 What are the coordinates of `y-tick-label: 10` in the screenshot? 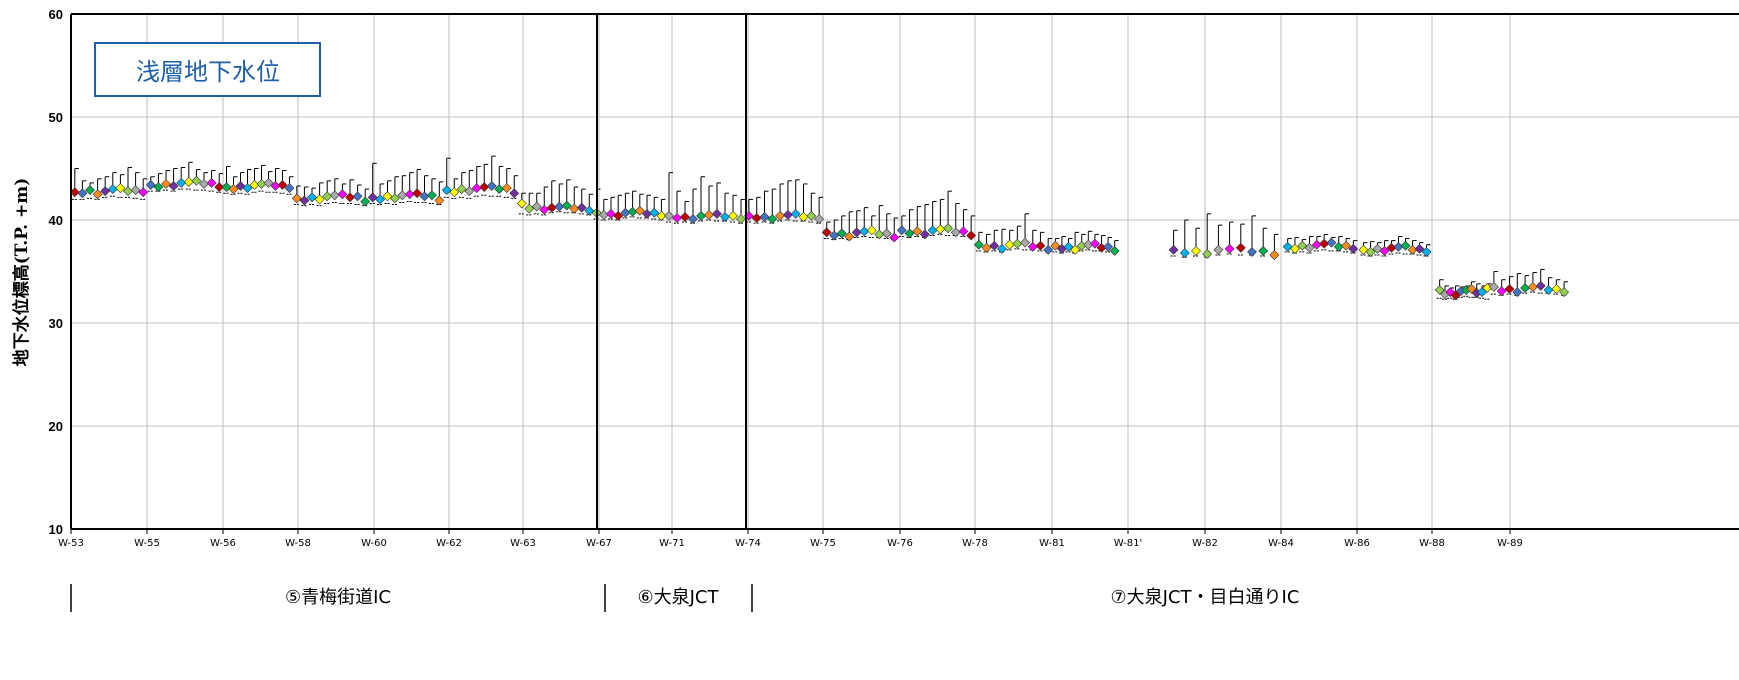 It's located at (56, 529).